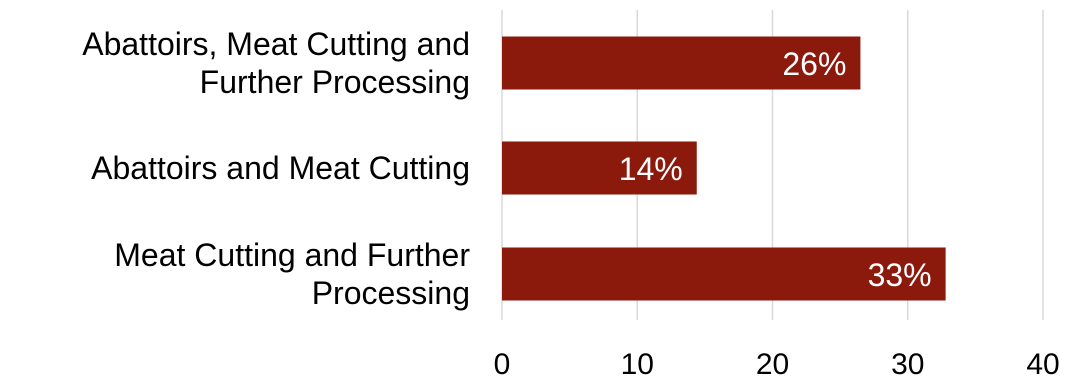 This screenshot has width=1076, height=382. Describe the element at coordinates (908, 364) in the screenshot. I see `x-tick-label-3: 30` at that location.